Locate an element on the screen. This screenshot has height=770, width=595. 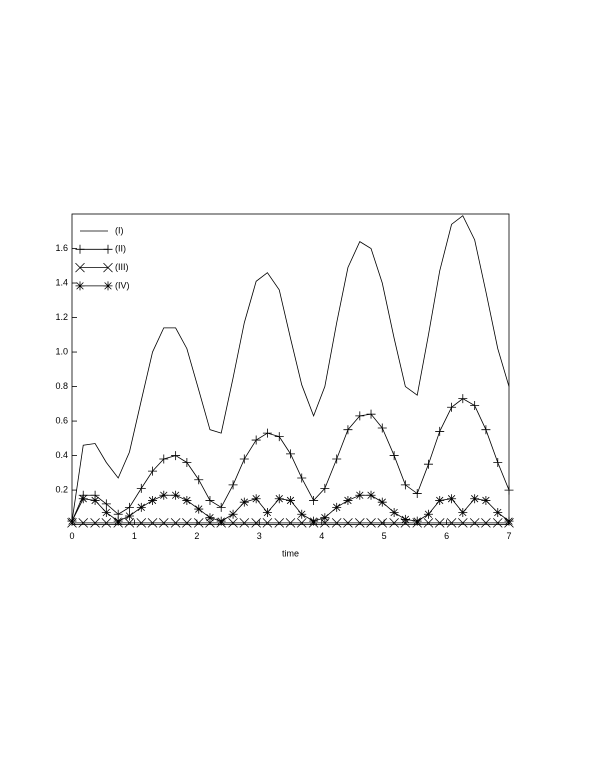
x-axis-label: time is located at coordinates (290, 553).